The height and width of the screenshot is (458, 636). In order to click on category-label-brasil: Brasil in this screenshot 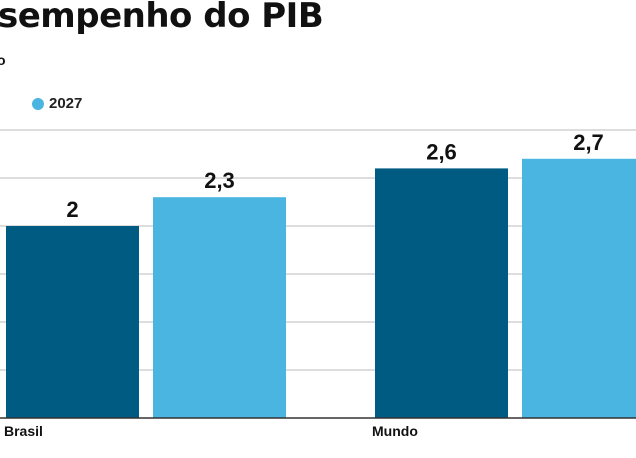, I will do `click(23, 431)`.